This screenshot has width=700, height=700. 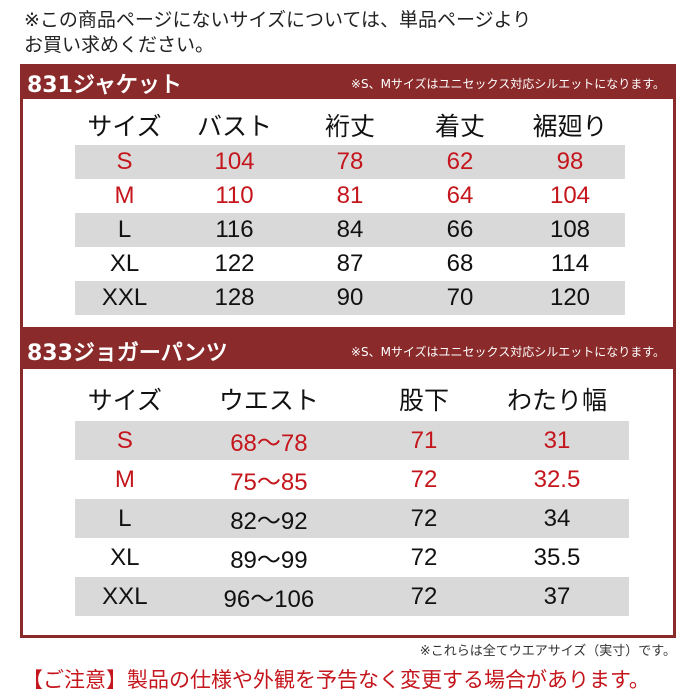 I want to click on intro-line: お買い求めください。, so click(x=119, y=45).